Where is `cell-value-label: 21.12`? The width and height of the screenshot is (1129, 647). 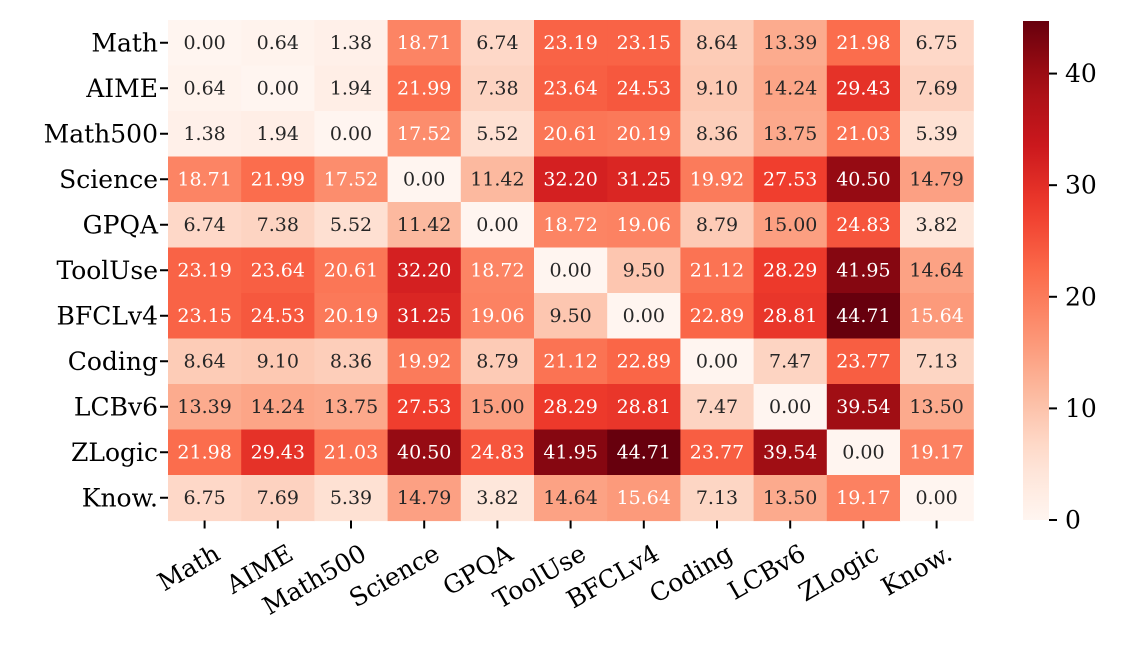
cell-value-label: 21.12 is located at coordinates (570, 361).